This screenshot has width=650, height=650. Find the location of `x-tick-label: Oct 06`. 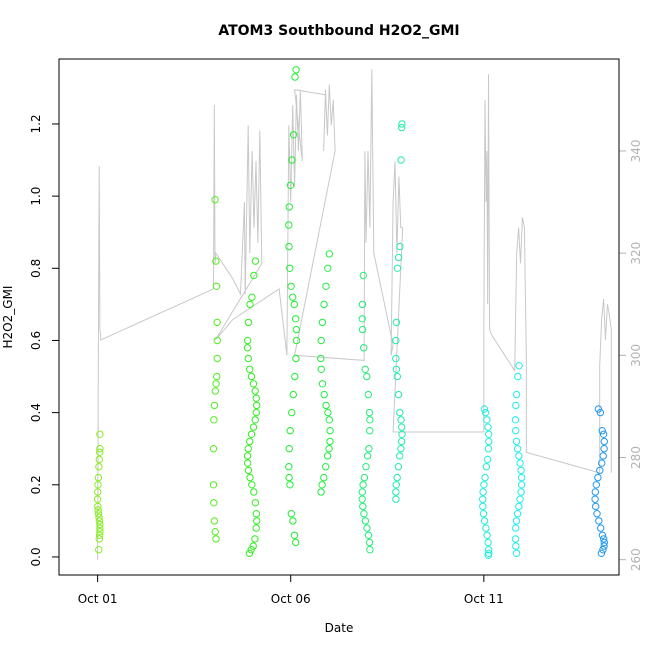

x-tick-label: Oct 06 is located at coordinates (291, 599).